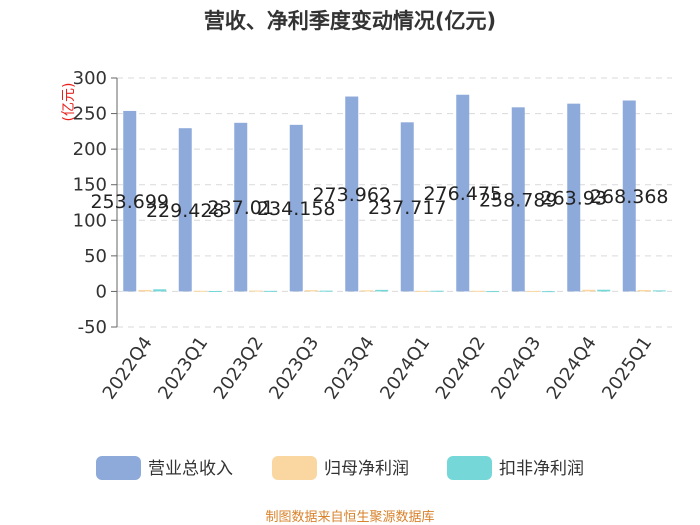 This screenshot has width=700, height=525. What do you see at coordinates (350, 21) in the screenshot?
I see `chart-title: 营收、净利季度变动情况(亿元)` at bounding box center [350, 21].